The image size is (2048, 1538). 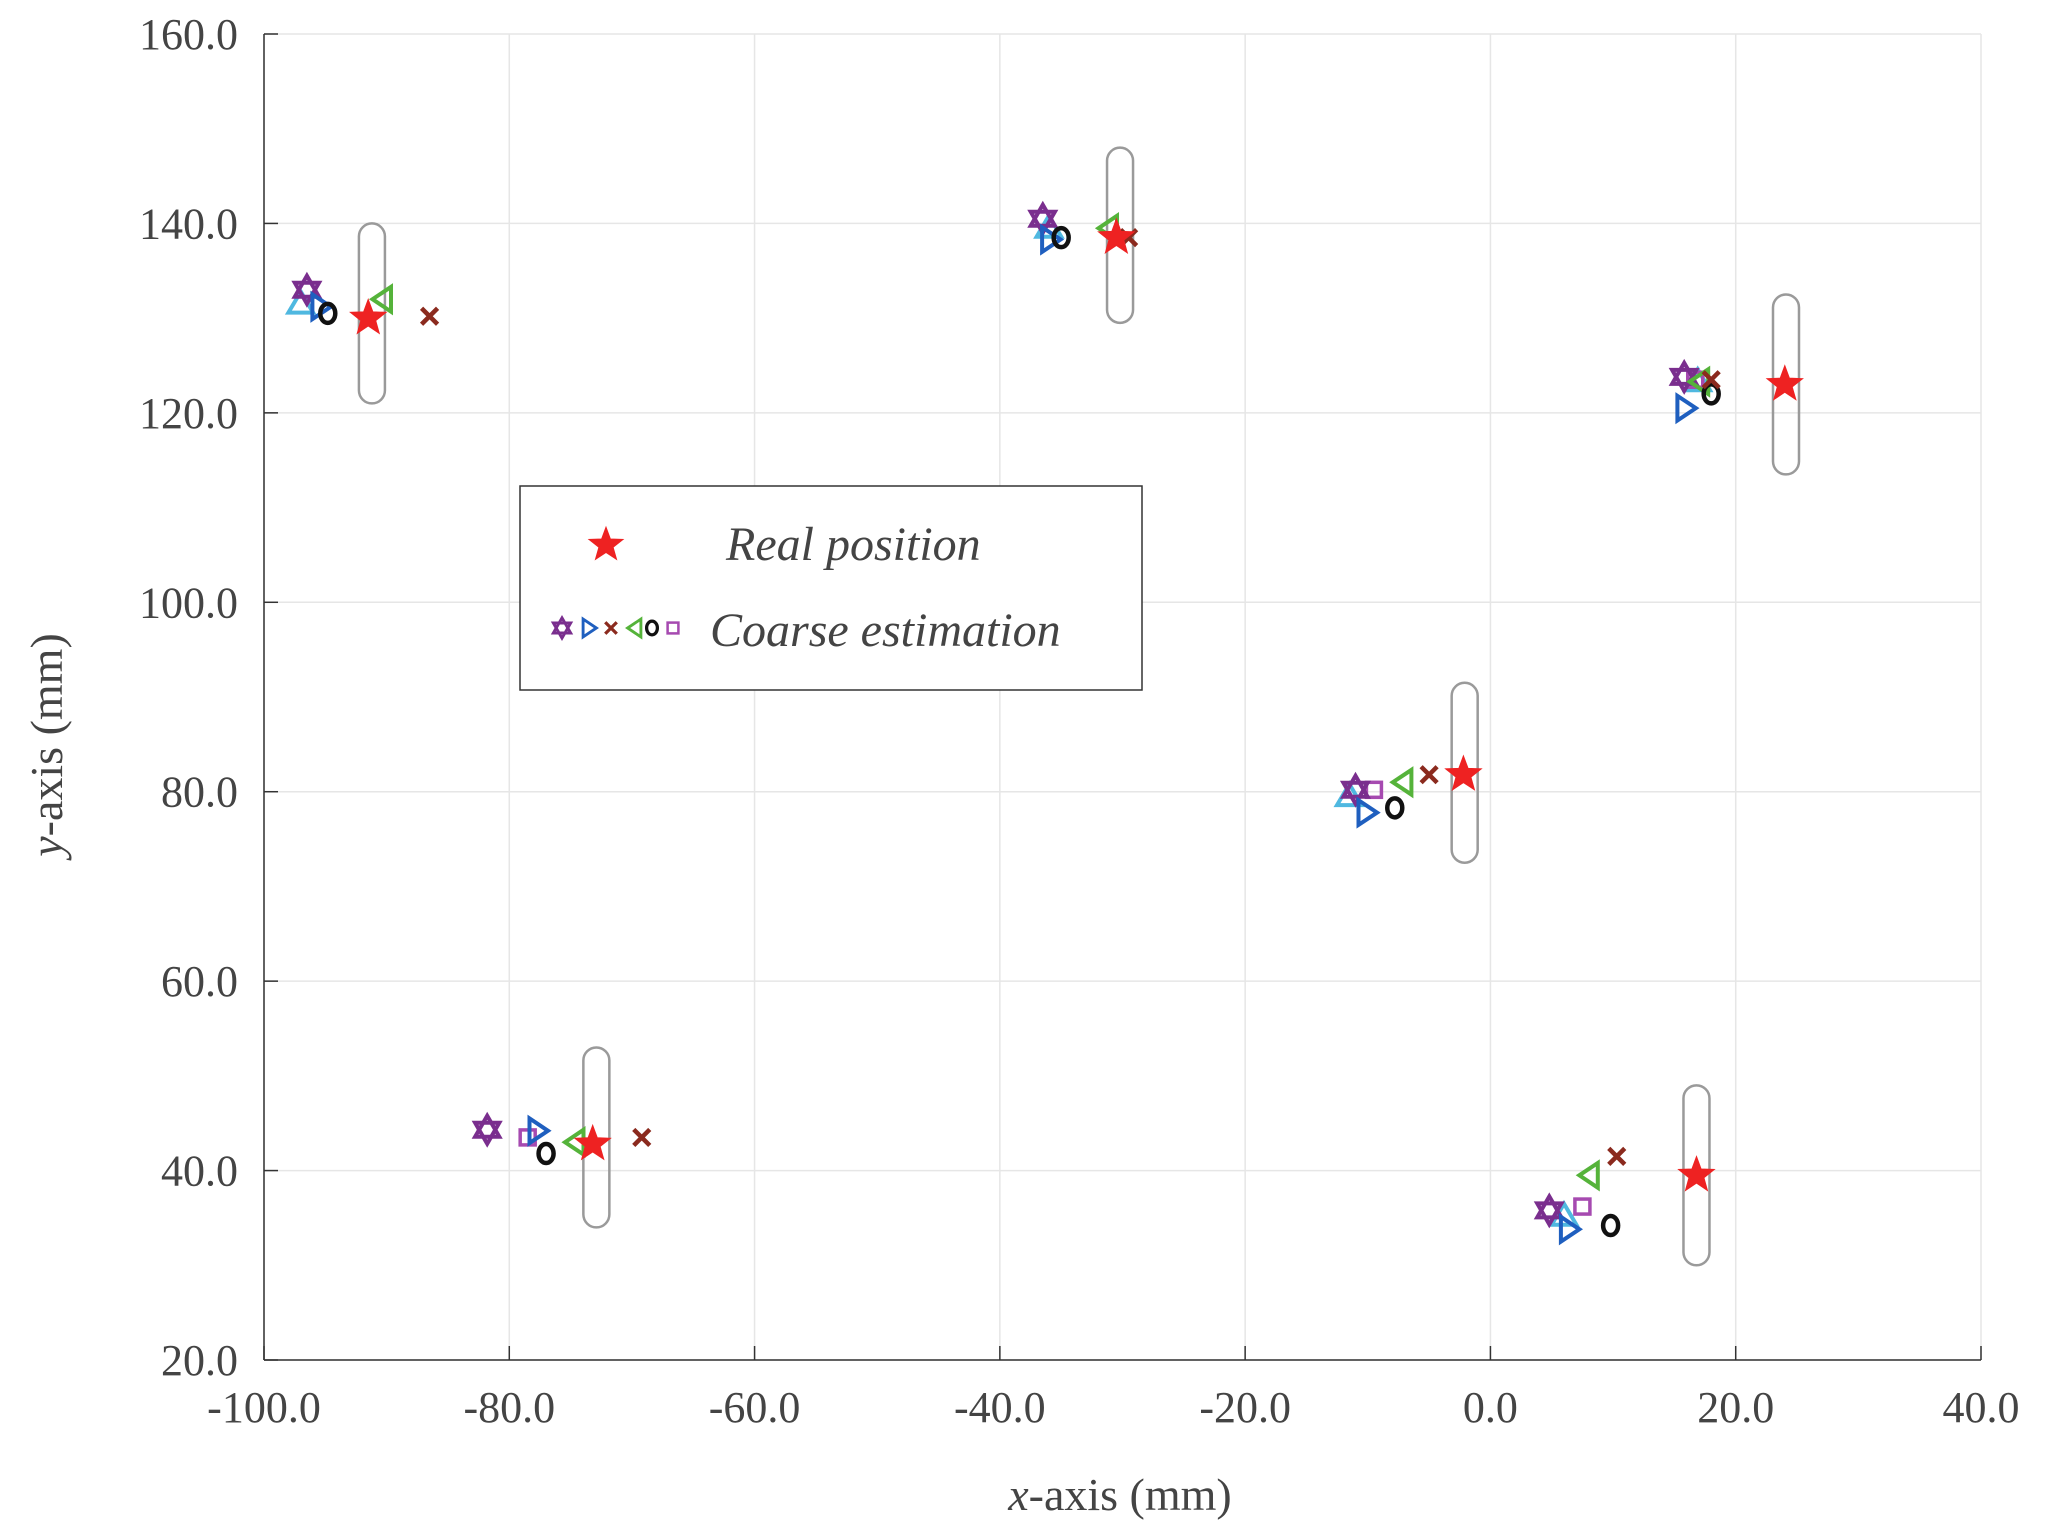 I want to click on legend-box, so click(x=831, y=588).